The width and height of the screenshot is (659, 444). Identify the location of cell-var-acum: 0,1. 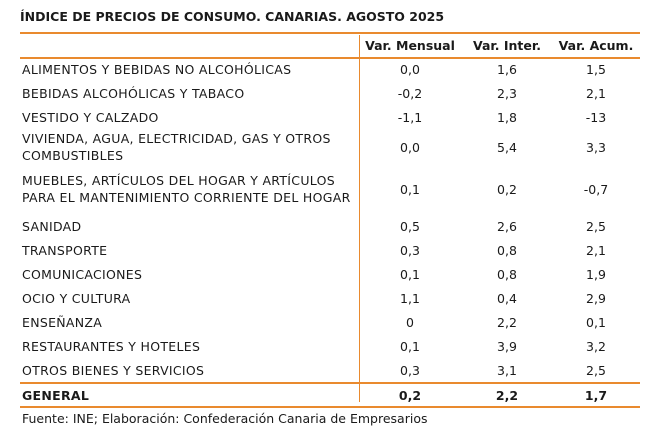
(596, 322).